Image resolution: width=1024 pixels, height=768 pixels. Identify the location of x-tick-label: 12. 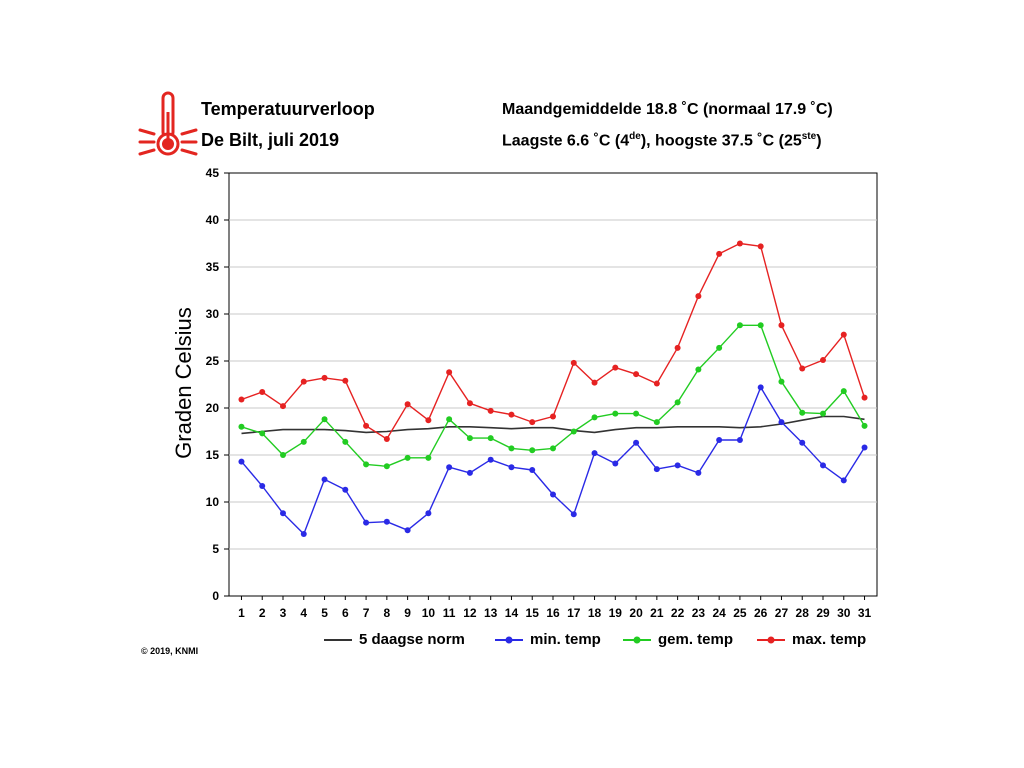
(470, 613).